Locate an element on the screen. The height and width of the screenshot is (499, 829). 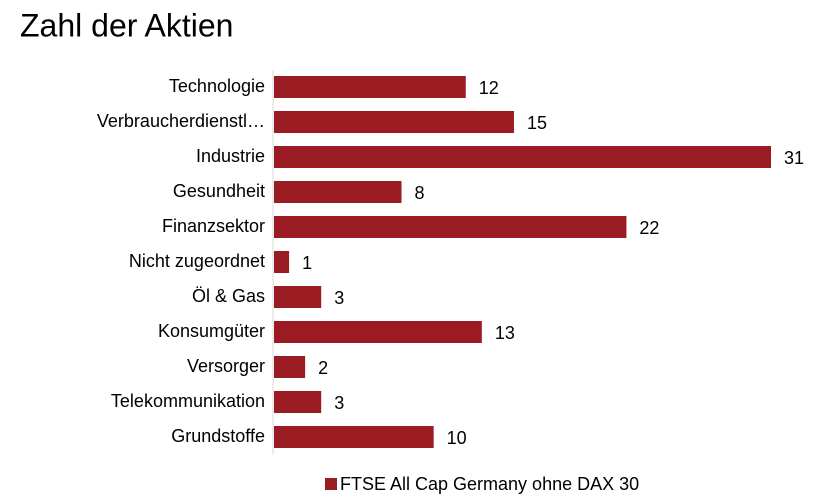
y-tick-label: Gesundheit is located at coordinates (219, 191).